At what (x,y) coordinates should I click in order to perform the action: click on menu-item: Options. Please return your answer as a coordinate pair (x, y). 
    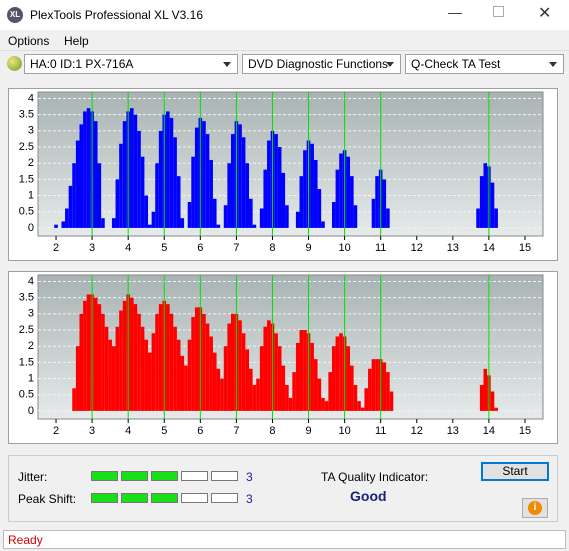
    Looking at the image, I should click on (29, 41).